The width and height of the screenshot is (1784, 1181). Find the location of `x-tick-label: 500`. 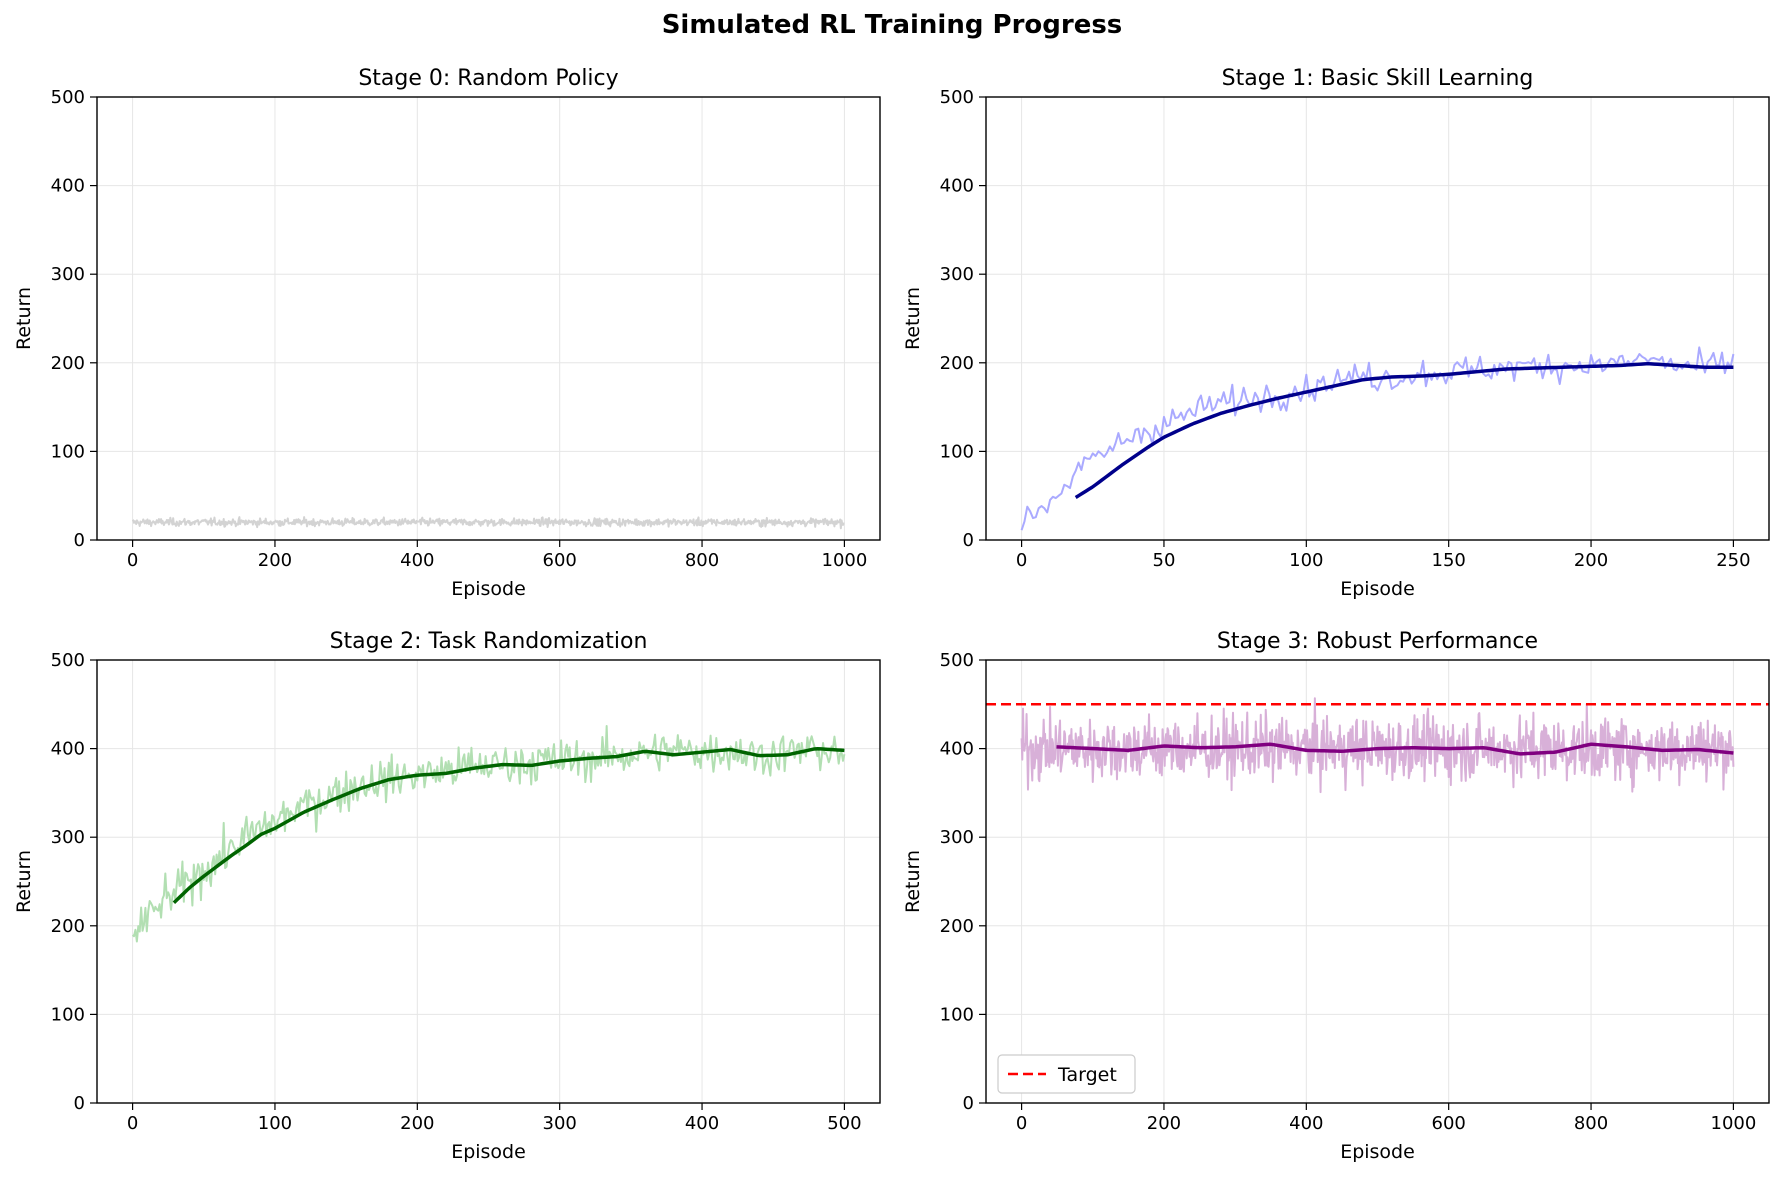

x-tick-label: 500 is located at coordinates (844, 1123).